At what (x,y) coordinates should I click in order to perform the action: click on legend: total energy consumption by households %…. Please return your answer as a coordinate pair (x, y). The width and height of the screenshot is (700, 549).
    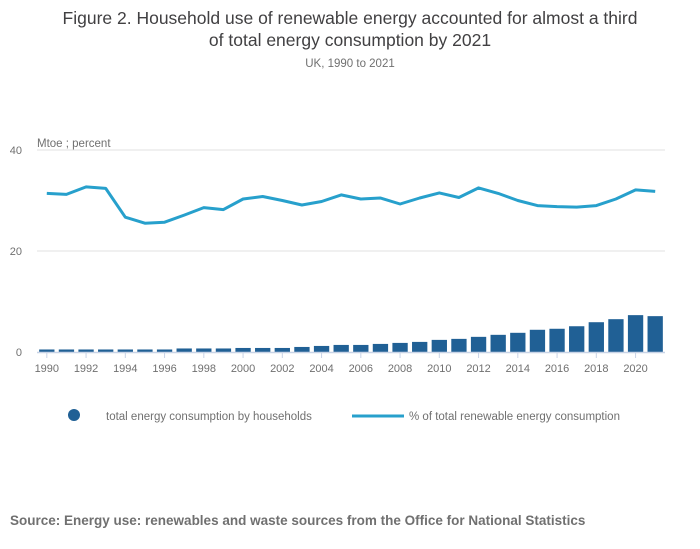
    Looking at the image, I should click on (344, 416).